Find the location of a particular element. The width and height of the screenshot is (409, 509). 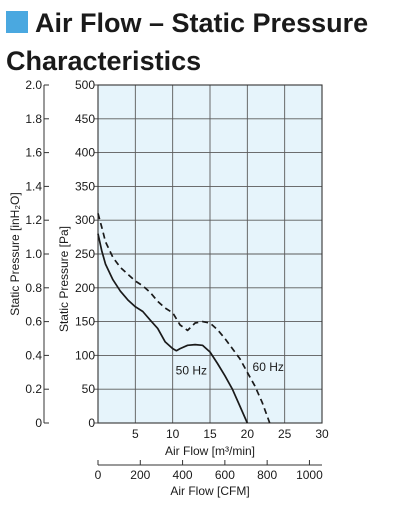

secondary-x-tick-label: 800 is located at coordinates (267, 475).